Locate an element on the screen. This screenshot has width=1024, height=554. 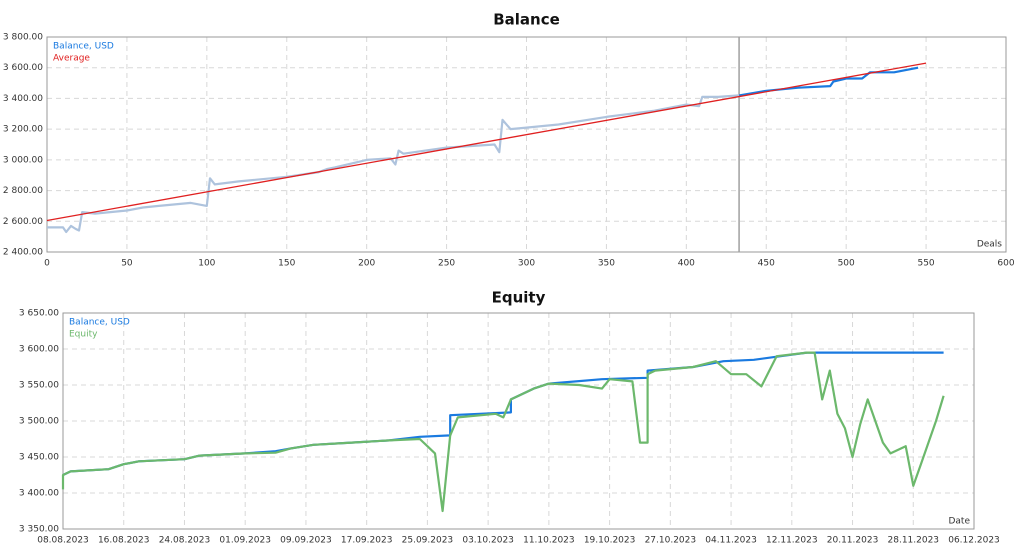
chart-title: Equity is located at coordinates (519, 298).